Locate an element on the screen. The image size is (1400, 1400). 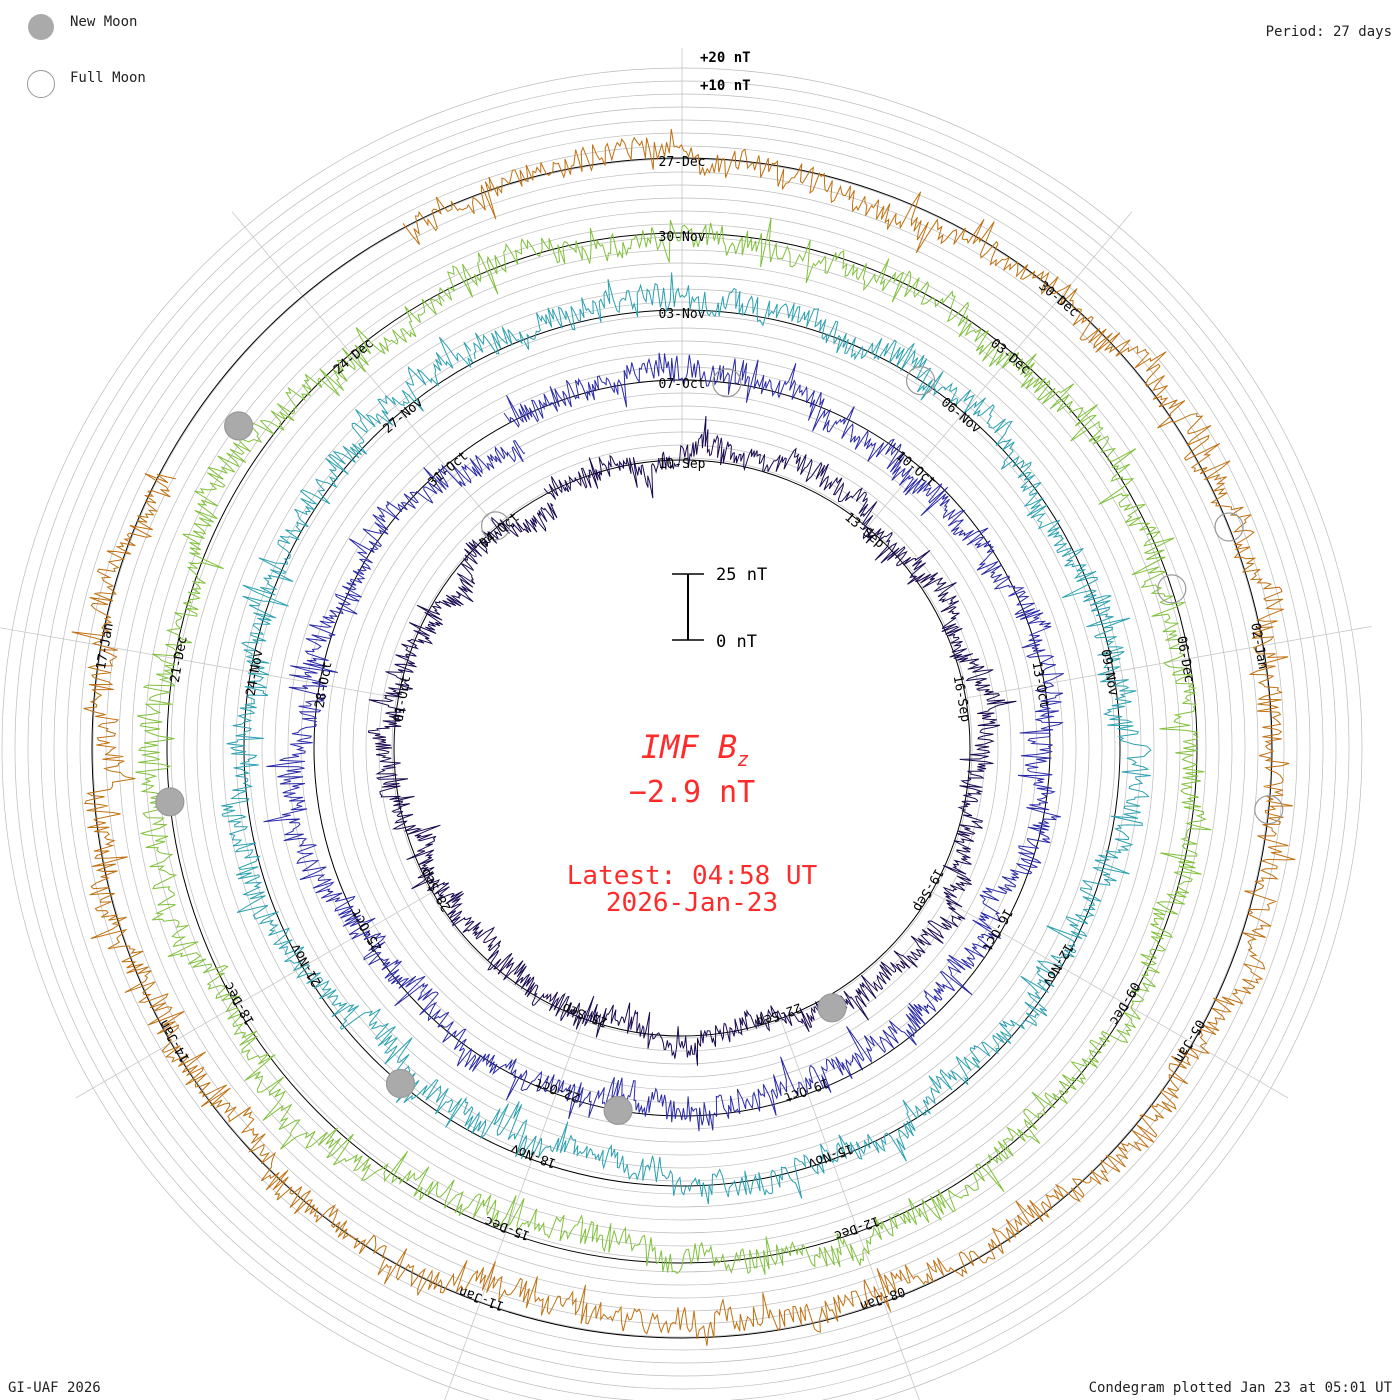
center-title: IMF Bz is located at coordinates (695, 749).